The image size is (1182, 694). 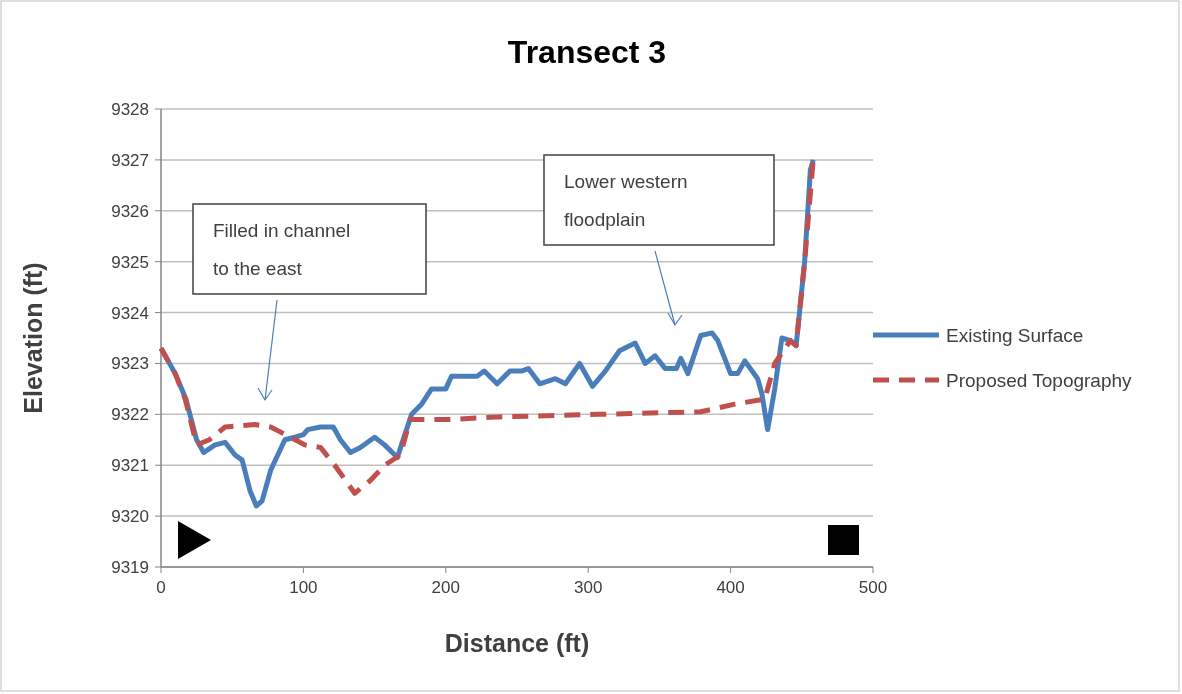 I want to click on y-tick-label: 9322, so click(x=130, y=415).